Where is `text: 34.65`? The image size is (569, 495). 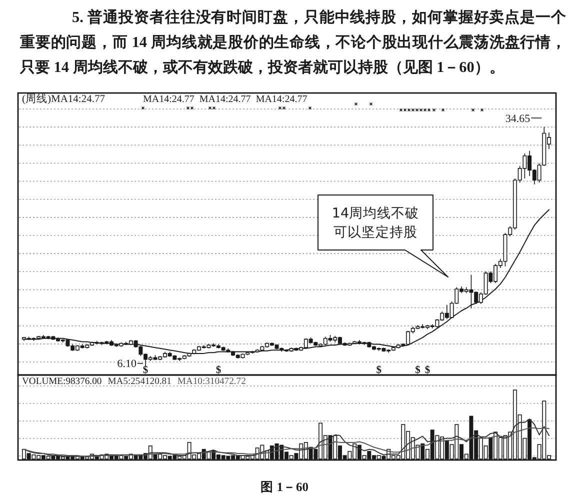 text: 34.65 is located at coordinates (518, 119).